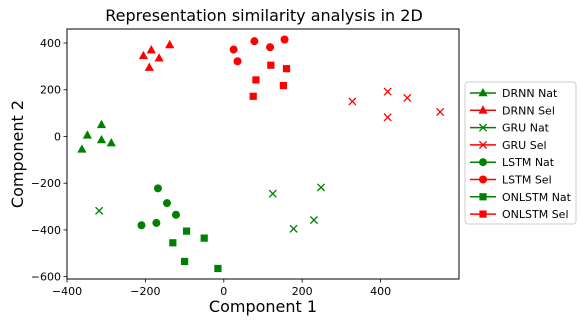 The image size is (580, 320). I want to click on x-tick-label: 0, so click(223, 291).